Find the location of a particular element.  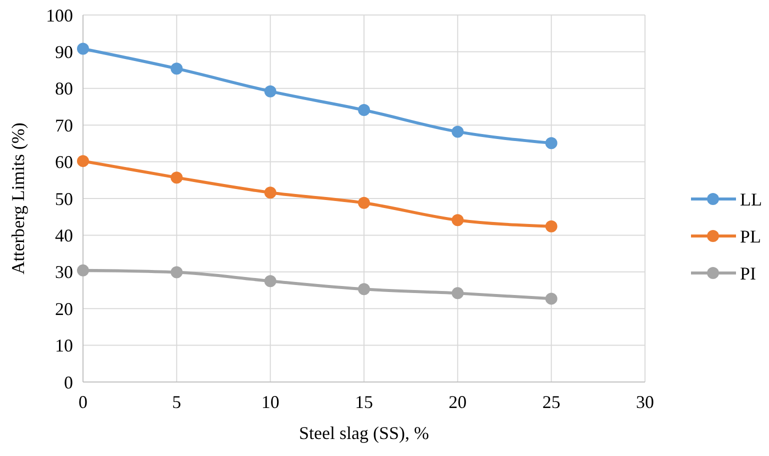

legend-label: LL is located at coordinates (751, 199).